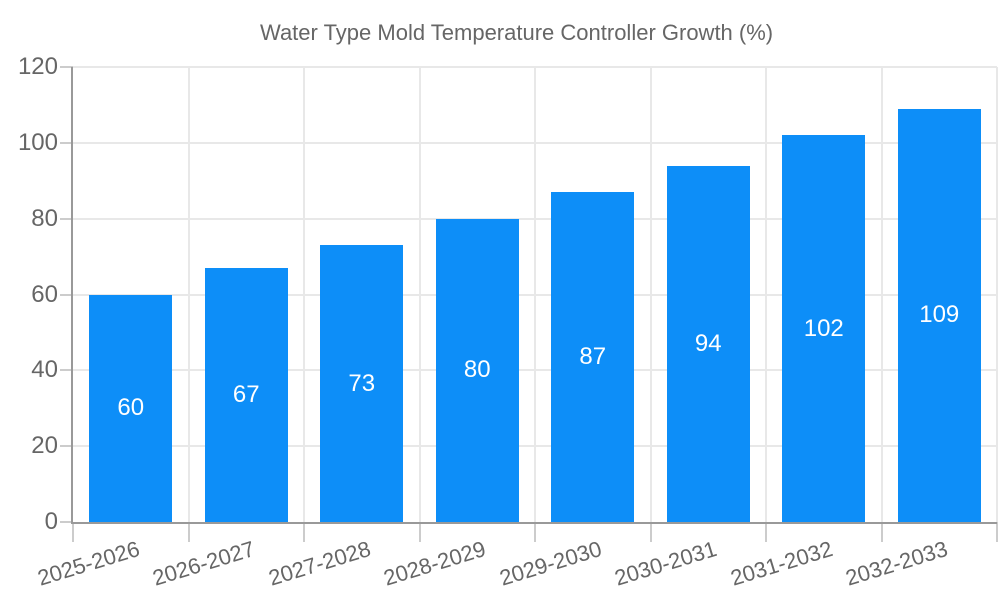 The height and width of the screenshot is (600, 1000). I want to click on bar-value-label: 87, so click(593, 357).